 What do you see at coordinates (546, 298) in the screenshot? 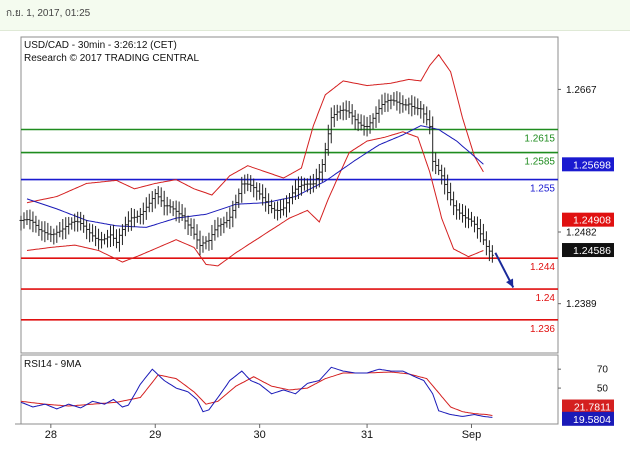
I see `level-label-4: 1.24` at bounding box center [546, 298].